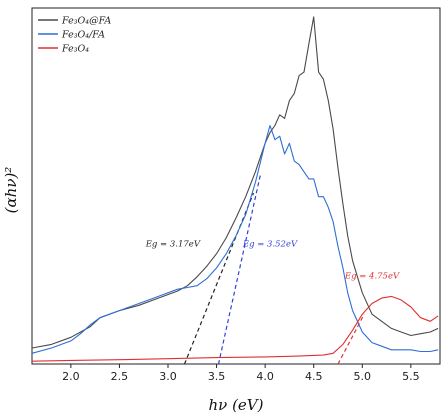 This screenshot has width=448, height=418. What do you see at coordinates (314, 376) in the screenshot?
I see `x-tick-label: 4.5` at bounding box center [314, 376].